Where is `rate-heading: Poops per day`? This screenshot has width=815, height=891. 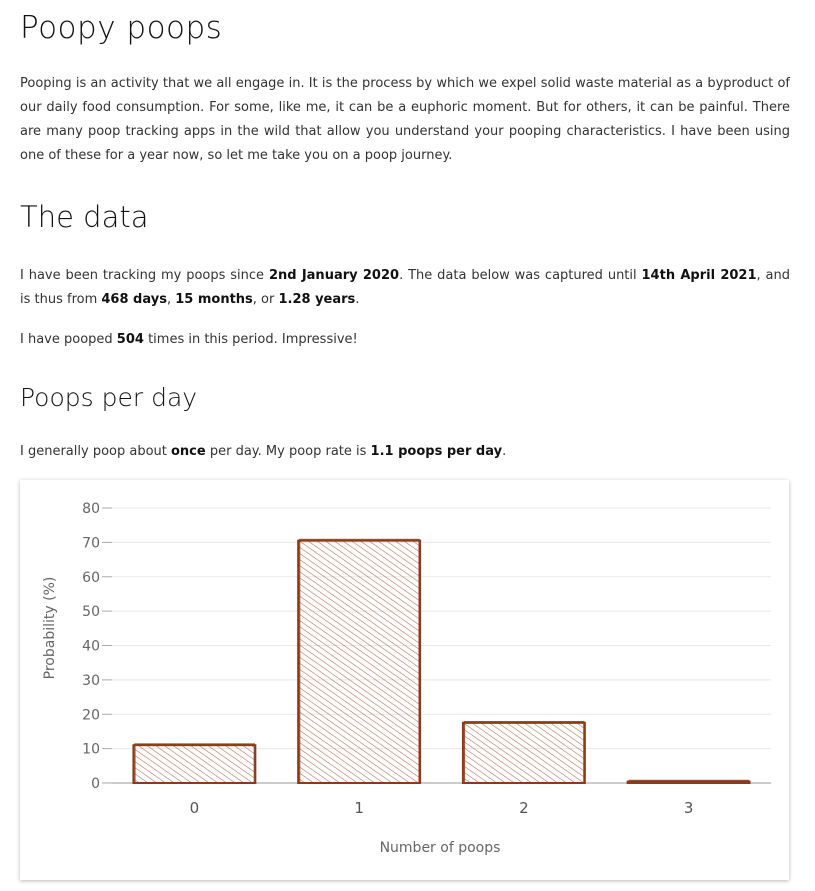 rate-heading: Poops per day is located at coordinates (109, 397).